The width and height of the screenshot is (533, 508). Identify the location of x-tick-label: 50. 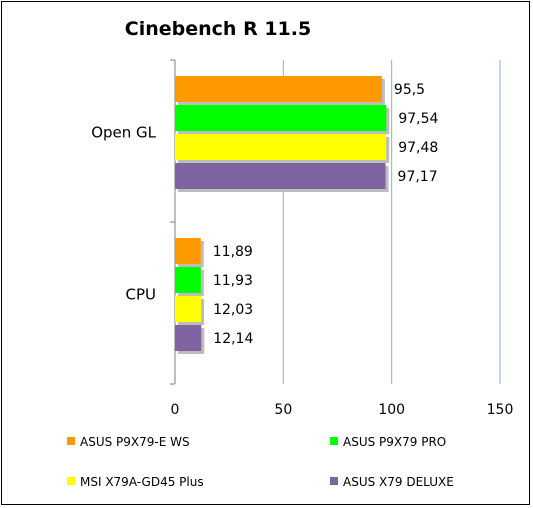
(283, 410).